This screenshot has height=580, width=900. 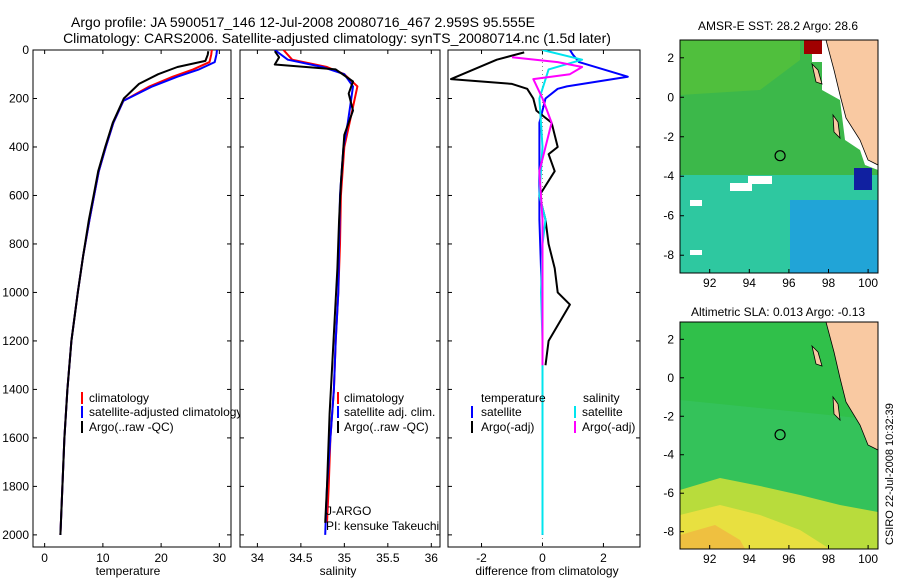 I want to click on x-tick-label: 0, so click(x=542, y=558).